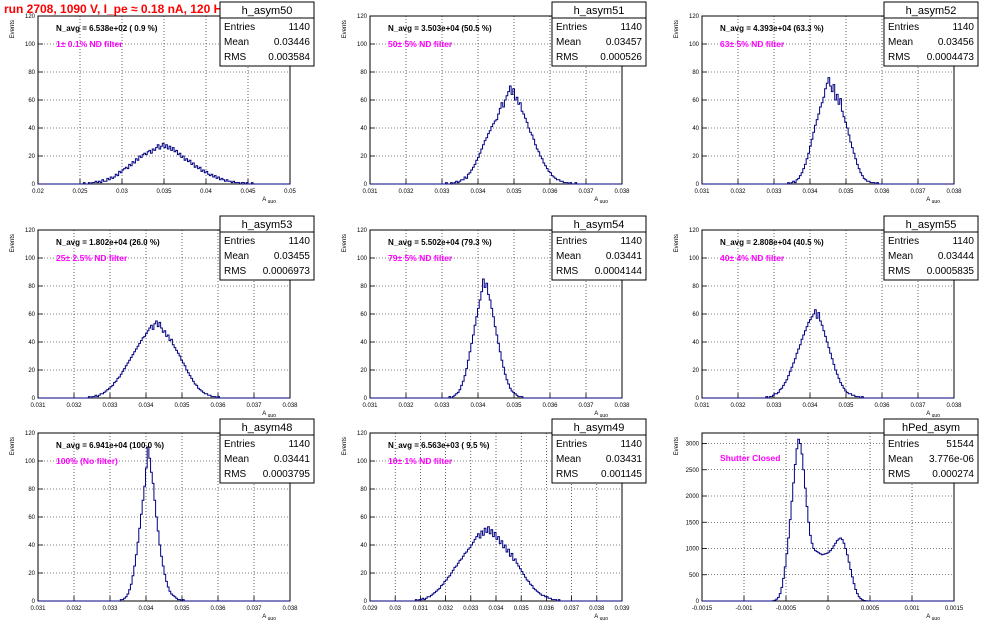 Image resolution: width=996 pixels, height=622 pixels. Describe the element at coordinates (107, 28) in the screenshot. I see `panel-title: N_avg = 6.538e+02 ( 0.9 %)` at that location.